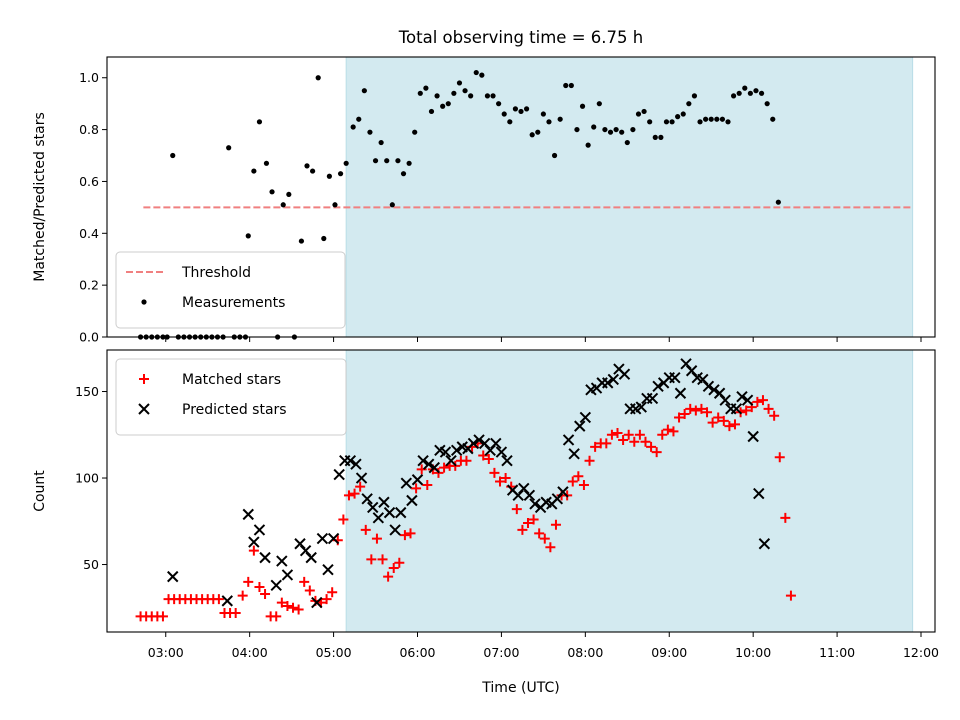 The height and width of the screenshot is (720, 960). What do you see at coordinates (89, 77) in the screenshot?
I see `y-tick-label: 1.0` at bounding box center [89, 77].